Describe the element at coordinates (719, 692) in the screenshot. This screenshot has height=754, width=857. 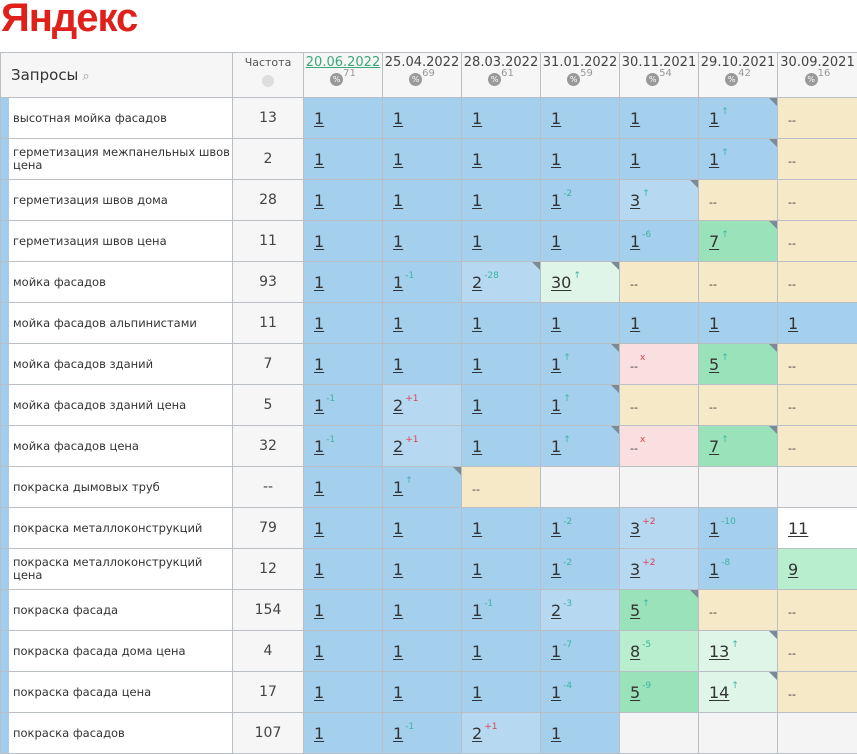
I see `position-value: 14` at that location.